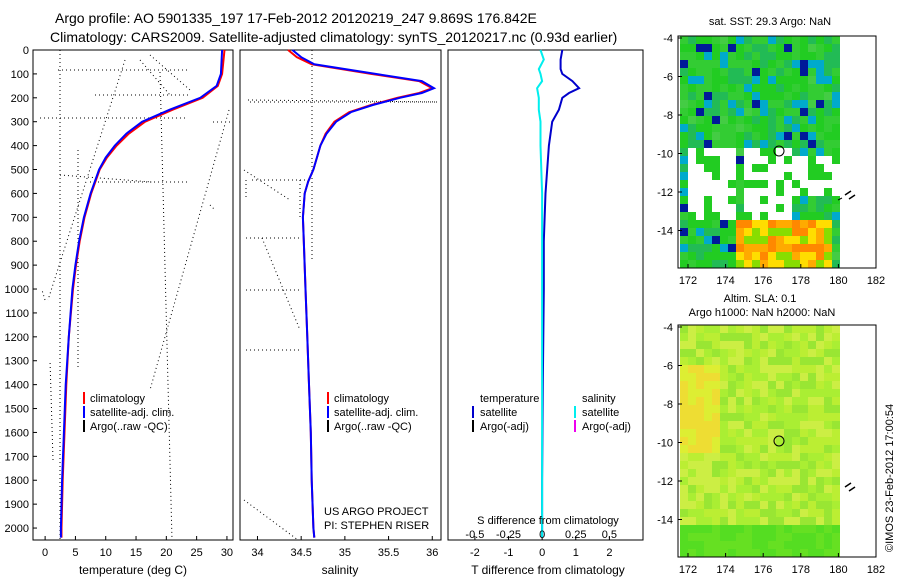 This screenshot has height=580, width=900. What do you see at coordinates (376, 512) in the screenshot?
I see `project-label: US ARGO PROJECT` at bounding box center [376, 512].